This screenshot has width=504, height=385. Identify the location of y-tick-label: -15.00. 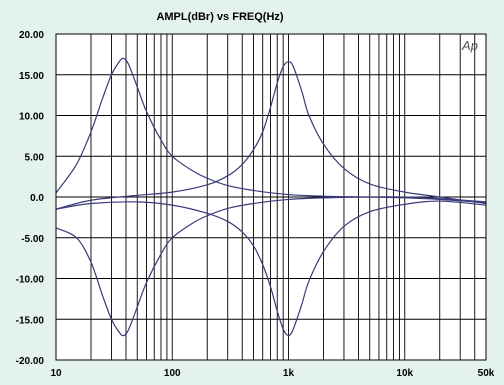
(30, 320).